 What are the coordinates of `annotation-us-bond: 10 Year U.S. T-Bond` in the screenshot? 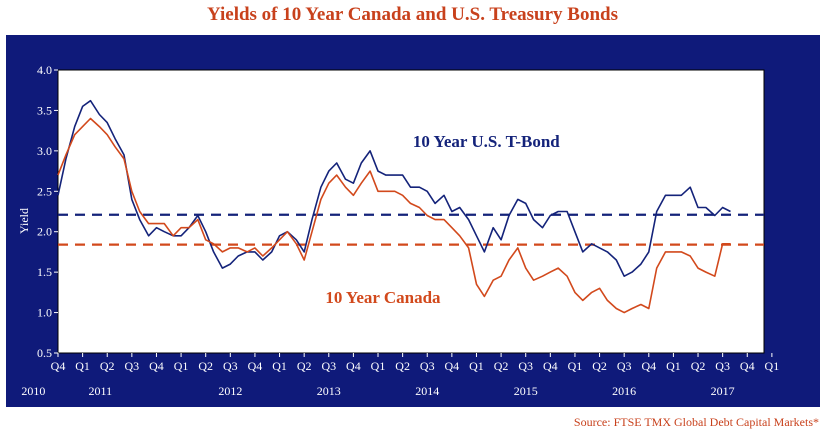 It's located at (486, 141).